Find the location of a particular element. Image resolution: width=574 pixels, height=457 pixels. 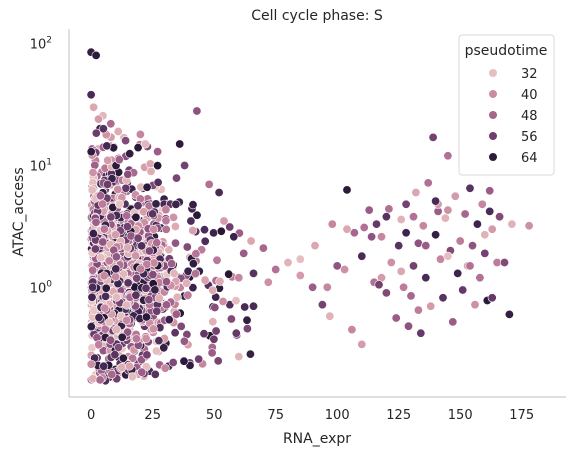

x-tick-label: 150 is located at coordinates (460, 415).